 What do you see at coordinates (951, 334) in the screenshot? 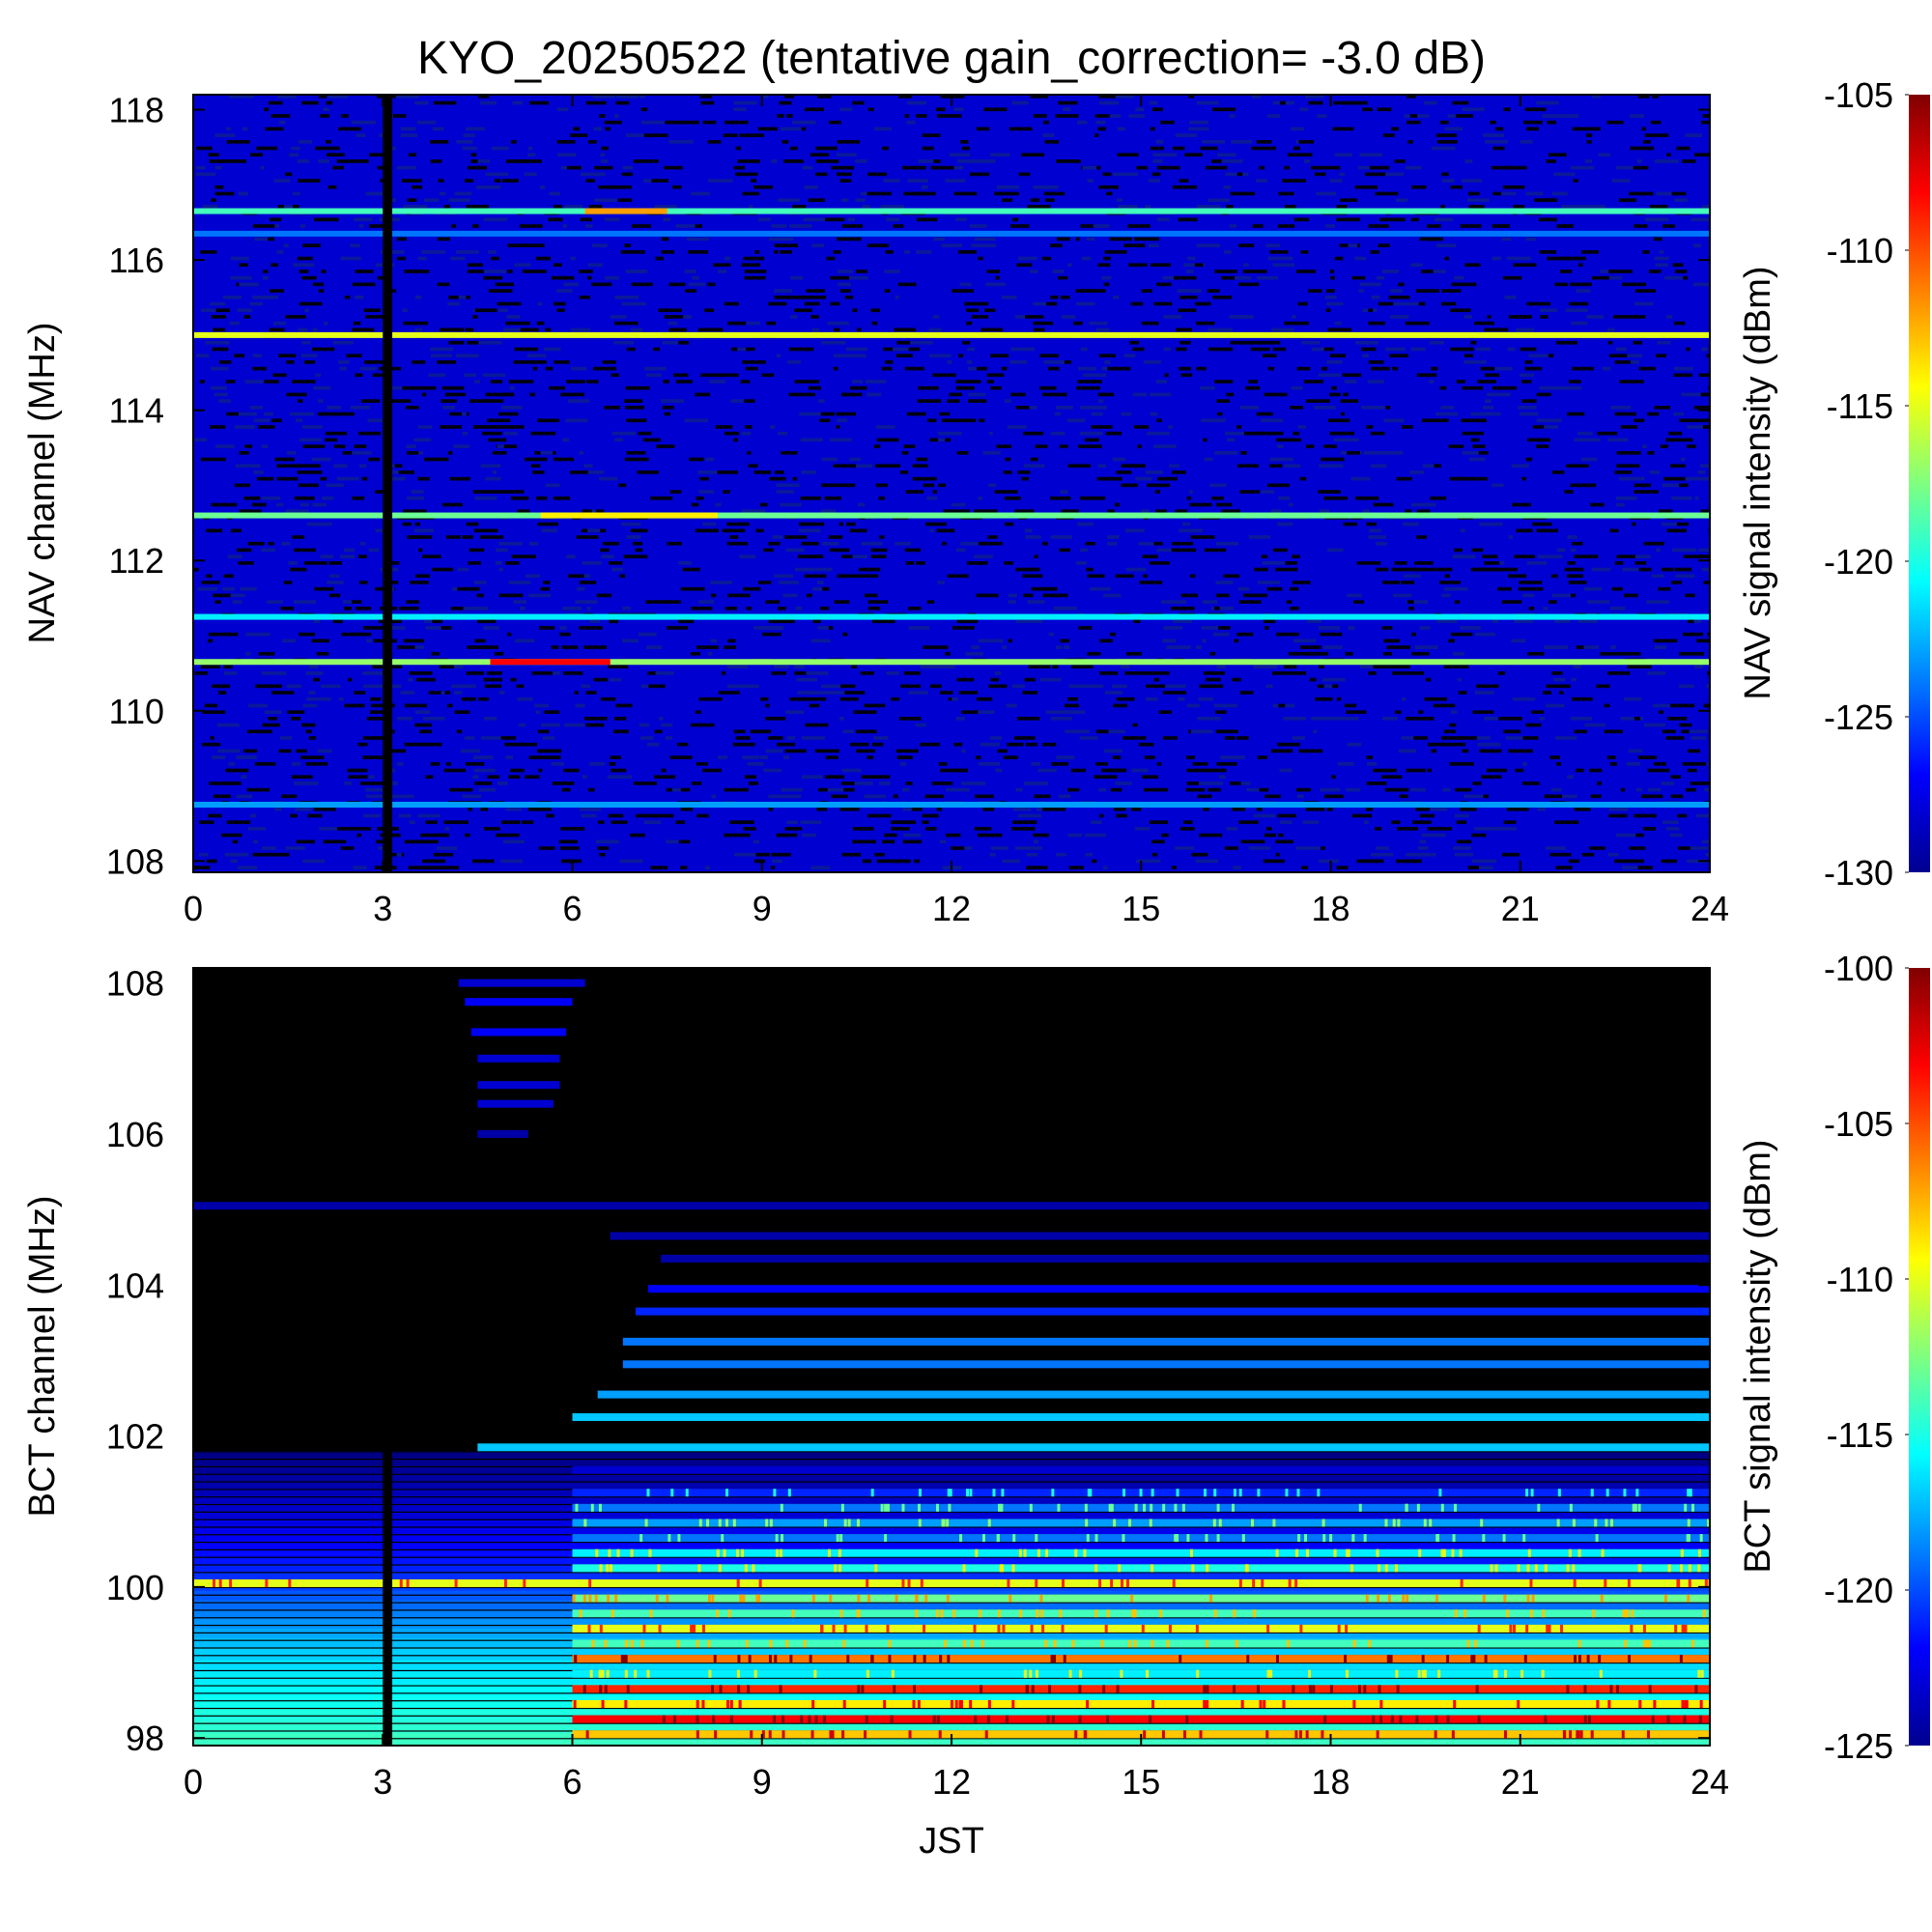
I see `nav-channel-line` at bounding box center [951, 334].